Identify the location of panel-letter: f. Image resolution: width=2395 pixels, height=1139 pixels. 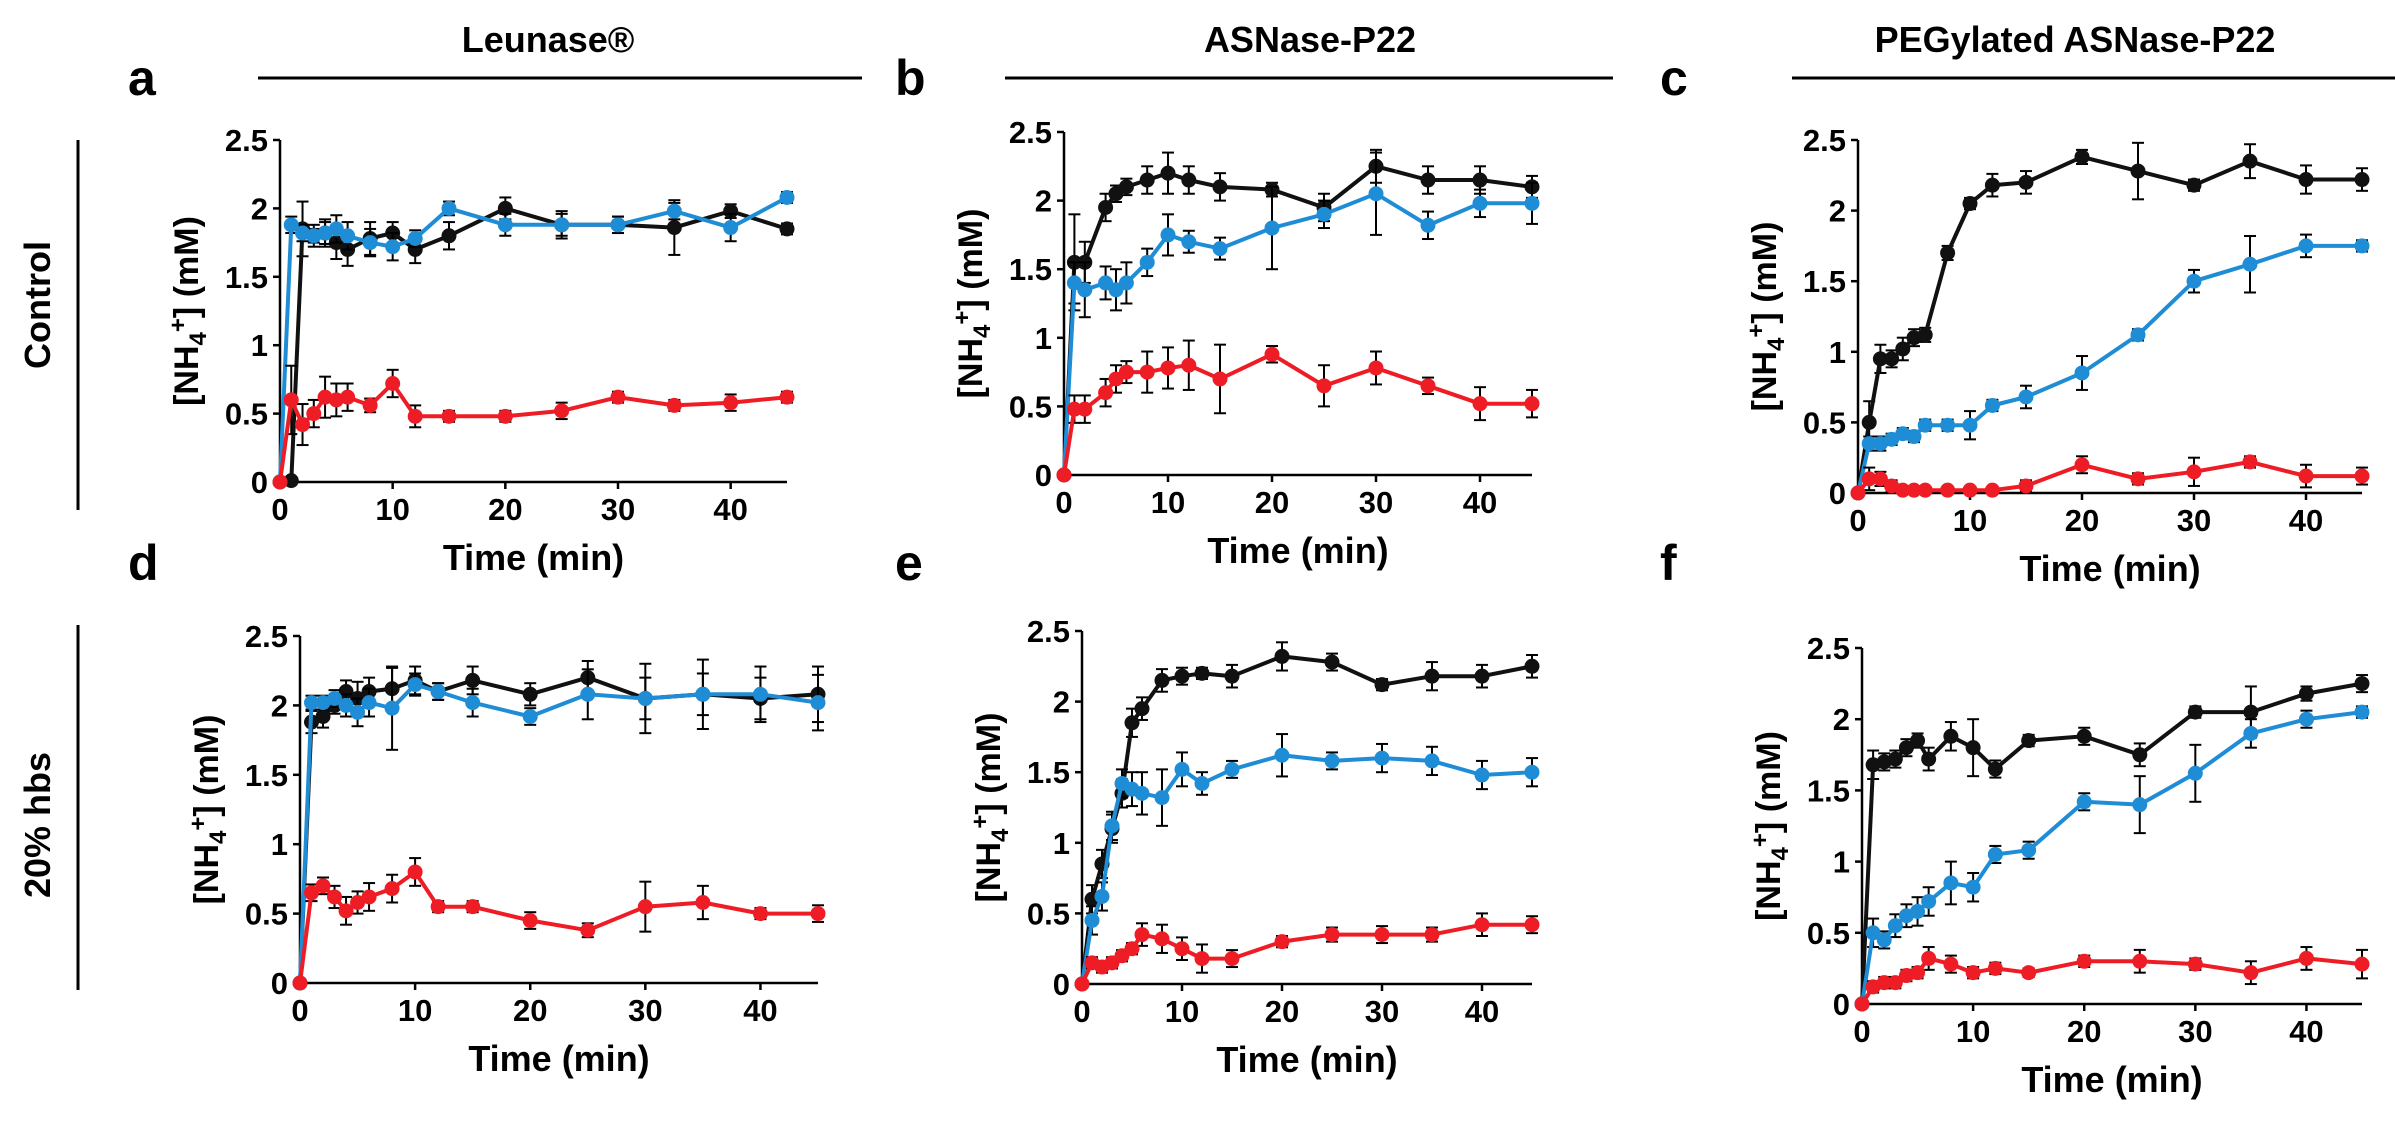
(1668, 563).